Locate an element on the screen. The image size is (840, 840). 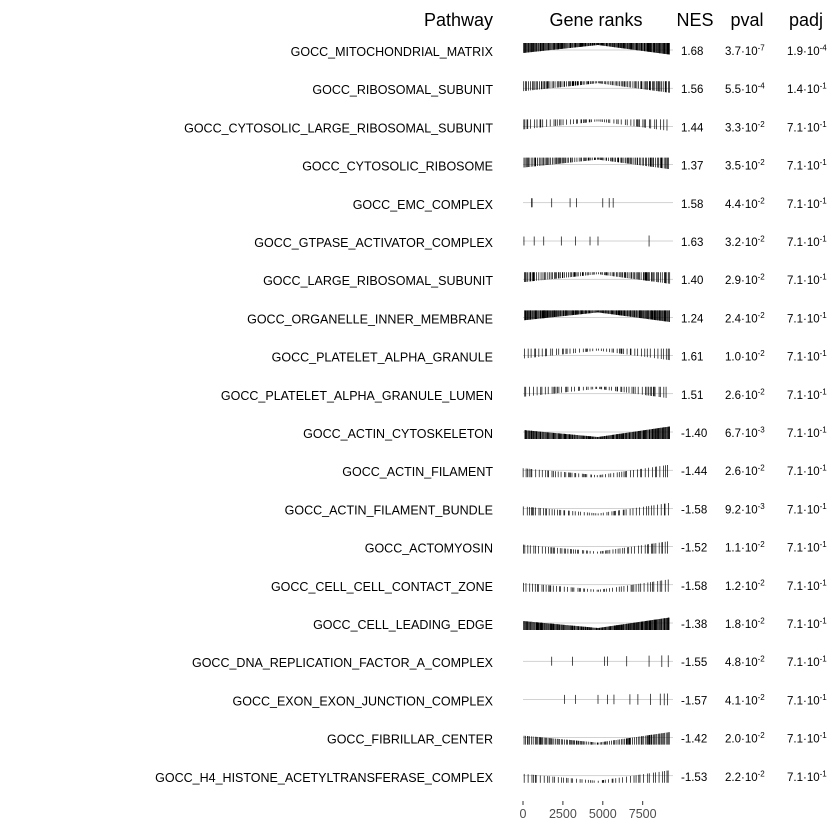
pathway-label: GOCC_CYTOSOLIC_RIBOSOME is located at coordinates (397, 167).